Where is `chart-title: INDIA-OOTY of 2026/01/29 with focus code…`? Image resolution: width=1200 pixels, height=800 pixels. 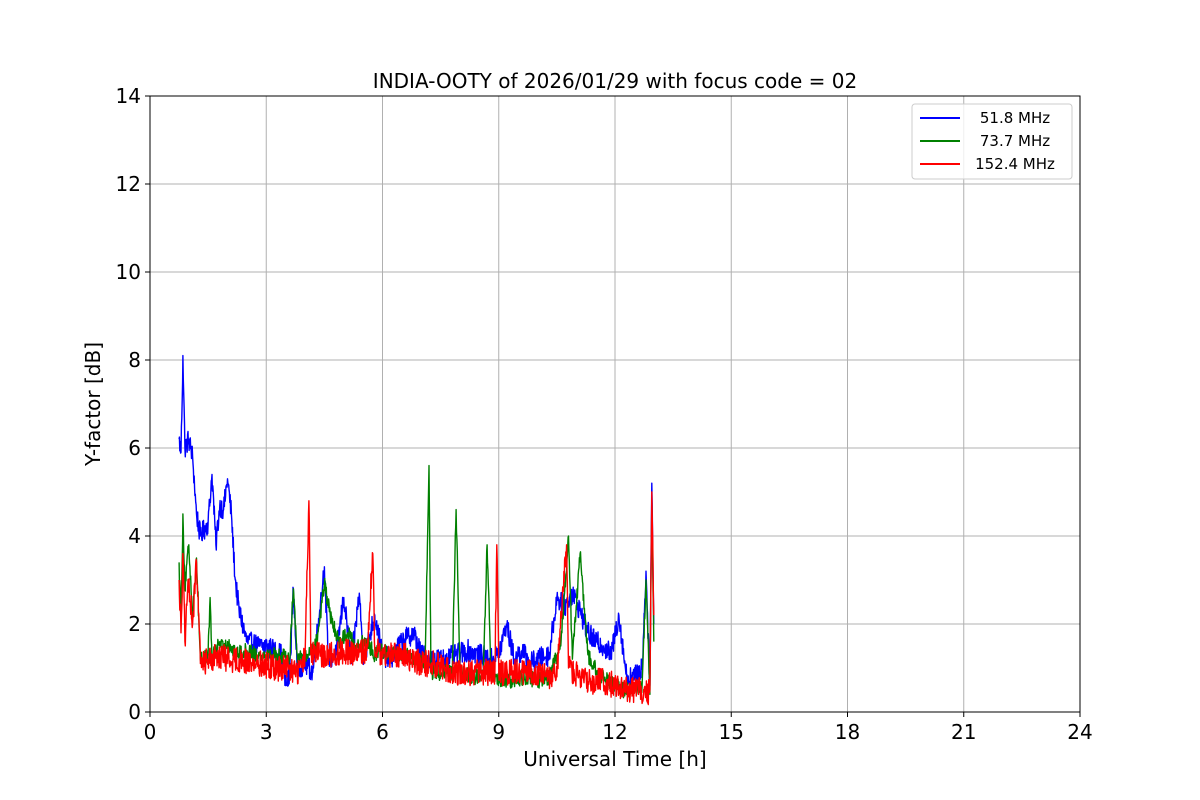
chart-title: INDIA-OOTY of 2026/01/29 with focus code… is located at coordinates (615, 81).